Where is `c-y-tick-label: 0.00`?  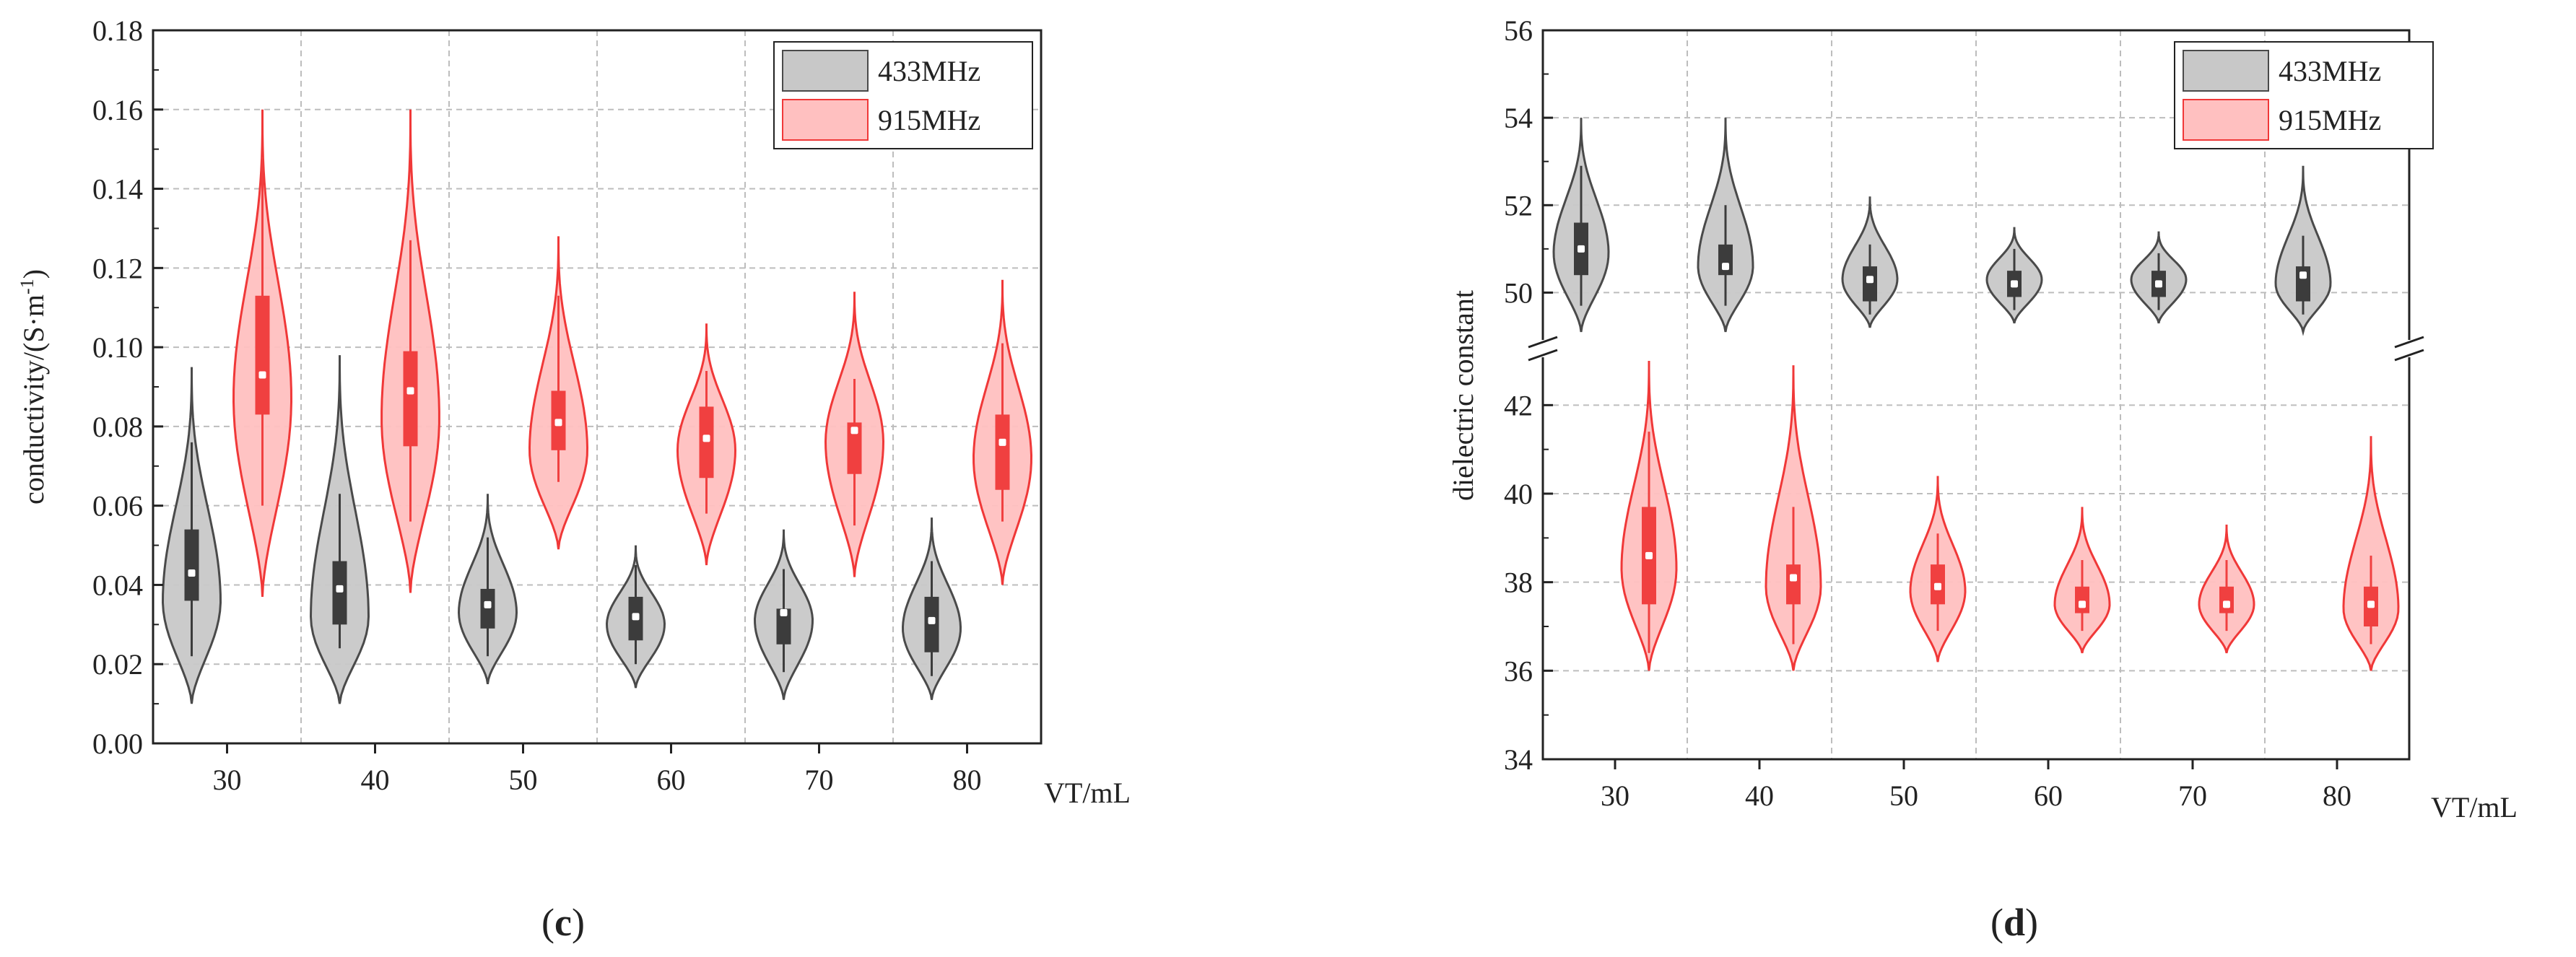
c-y-tick-label: 0.00 is located at coordinates (117, 743).